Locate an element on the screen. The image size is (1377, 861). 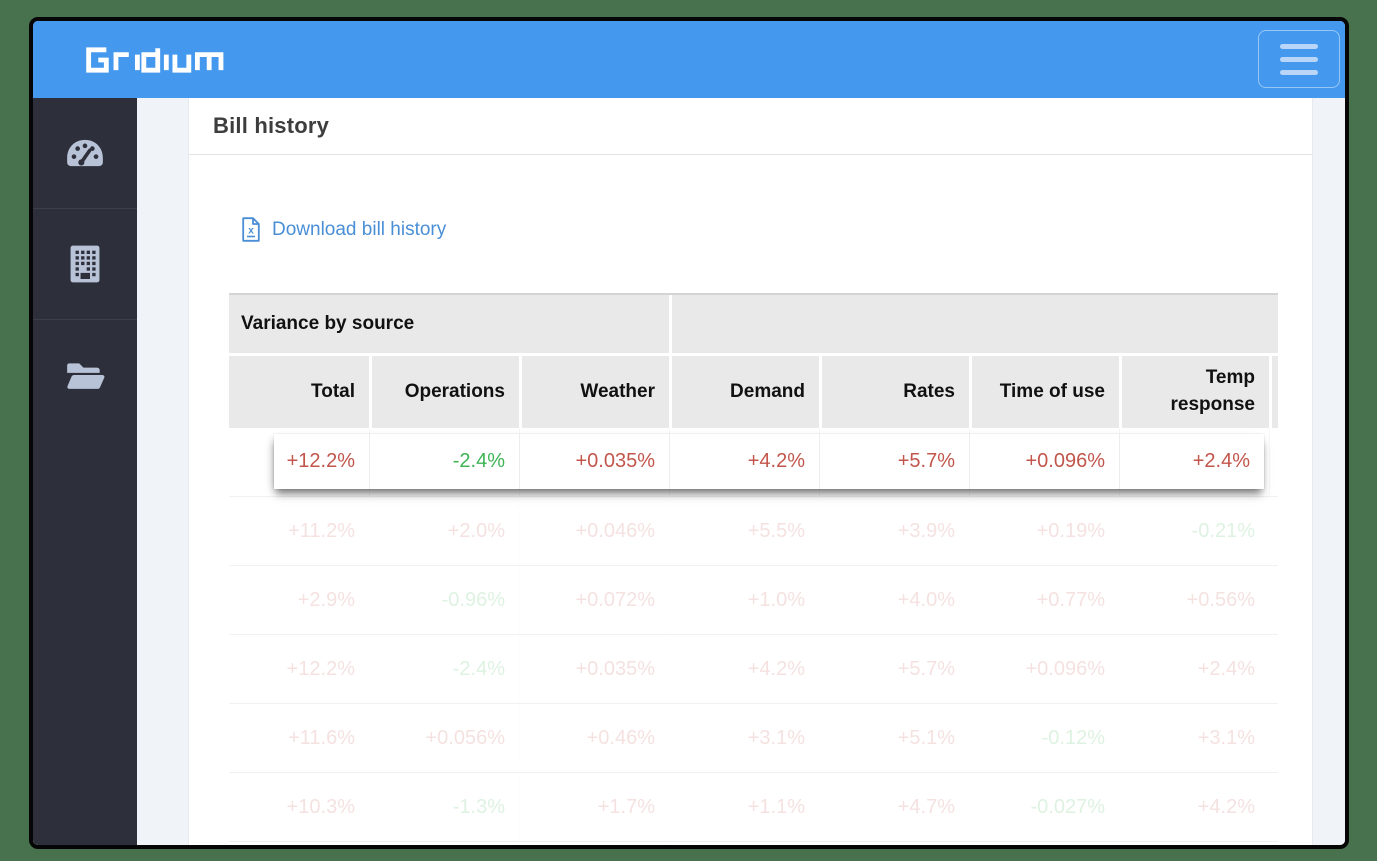
bill-variance-value: +1.1% is located at coordinates (744, 807).